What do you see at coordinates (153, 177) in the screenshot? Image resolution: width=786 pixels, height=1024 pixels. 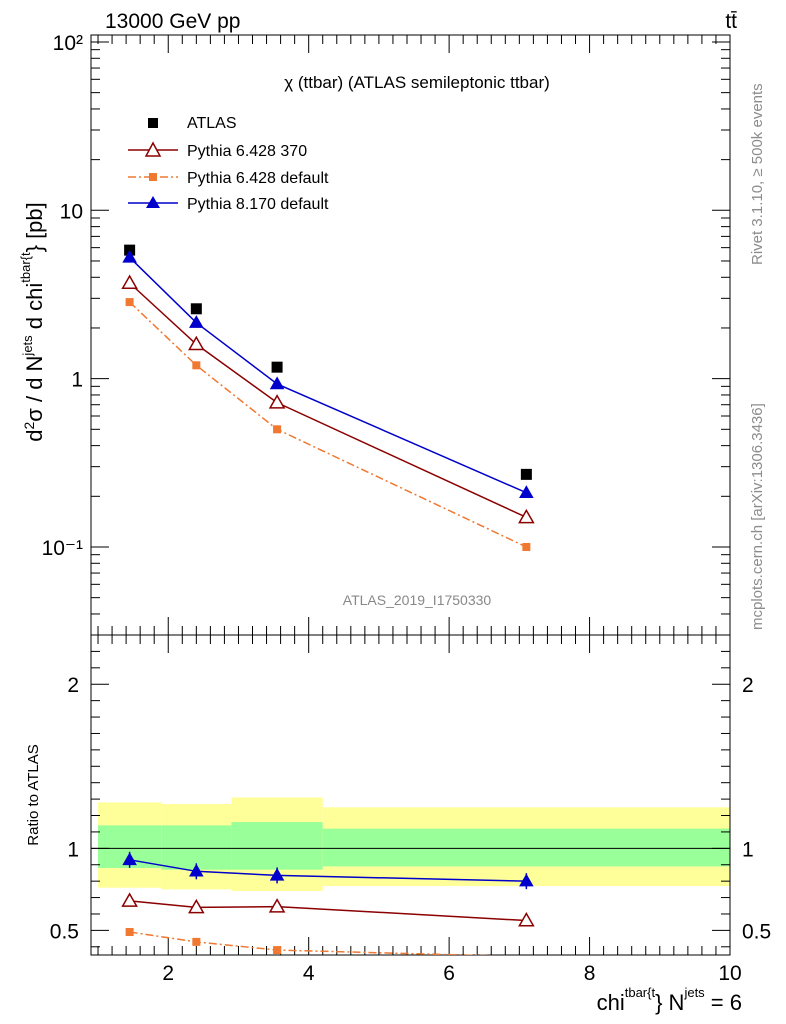 I see `legend-marker-py6-default` at bounding box center [153, 177].